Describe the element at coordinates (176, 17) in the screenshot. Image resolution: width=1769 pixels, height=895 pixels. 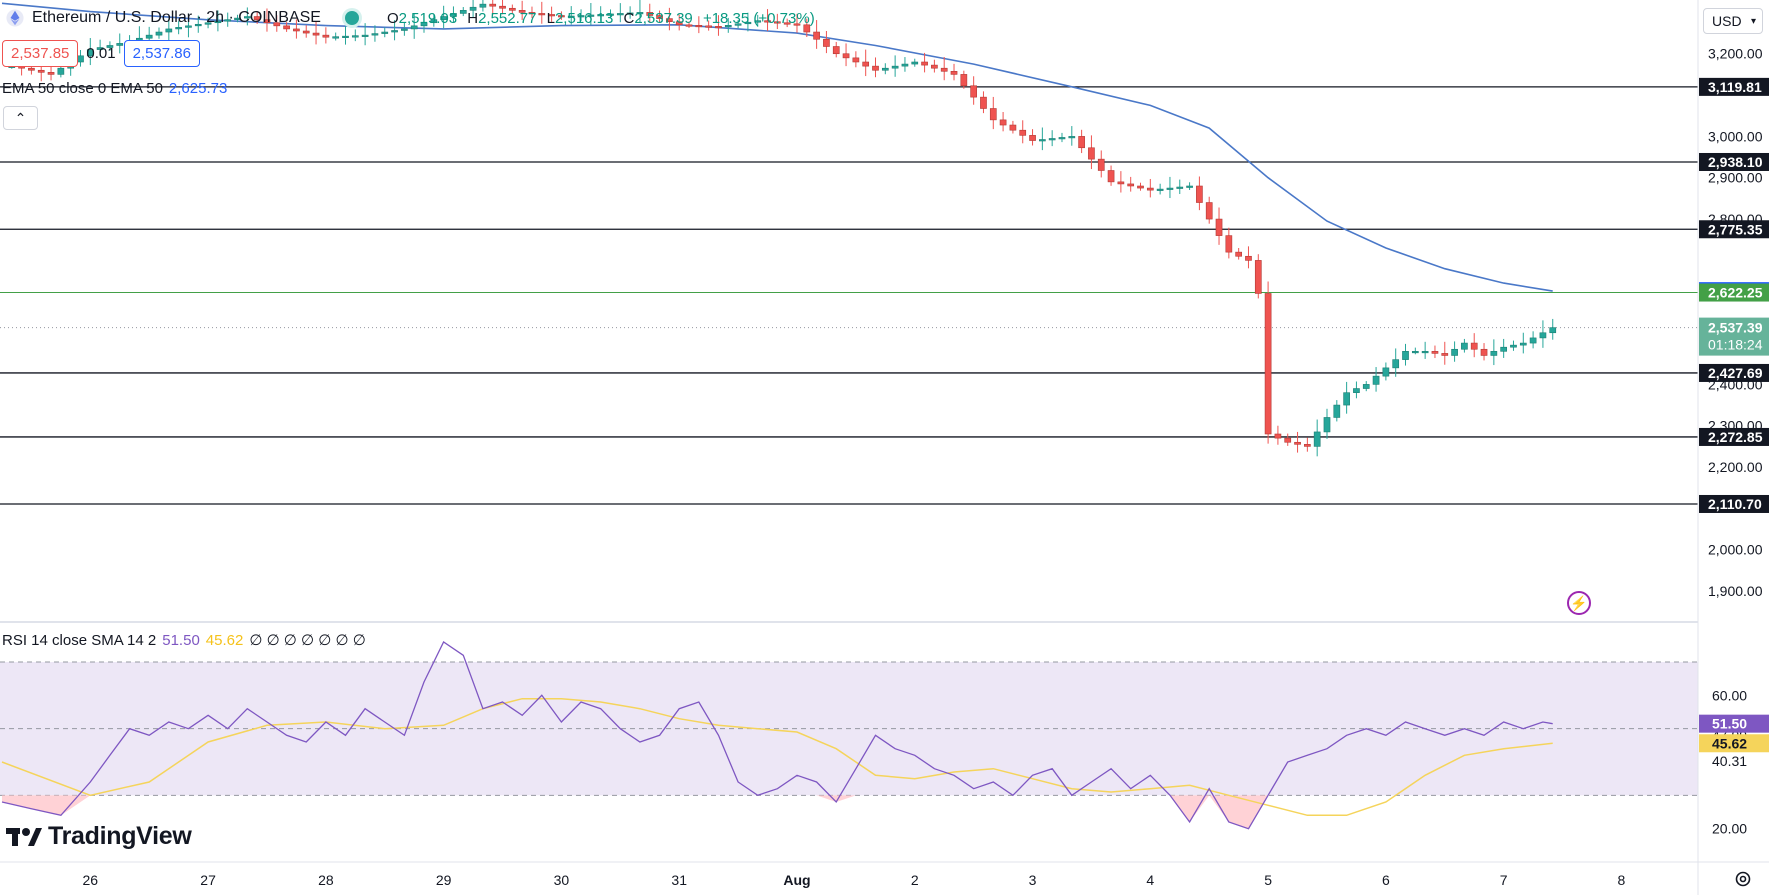
I see `symbol-title: Ethereum / U.S. Dollar · 2h · COINBASE` at that location.